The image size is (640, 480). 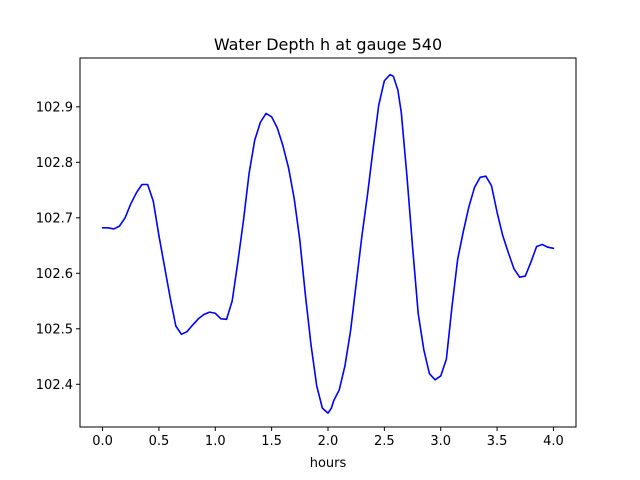 What do you see at coordinates (54, 274) in the screenshot?
I see `y-tick-label: 102.6` at bounding box center [54, 274].